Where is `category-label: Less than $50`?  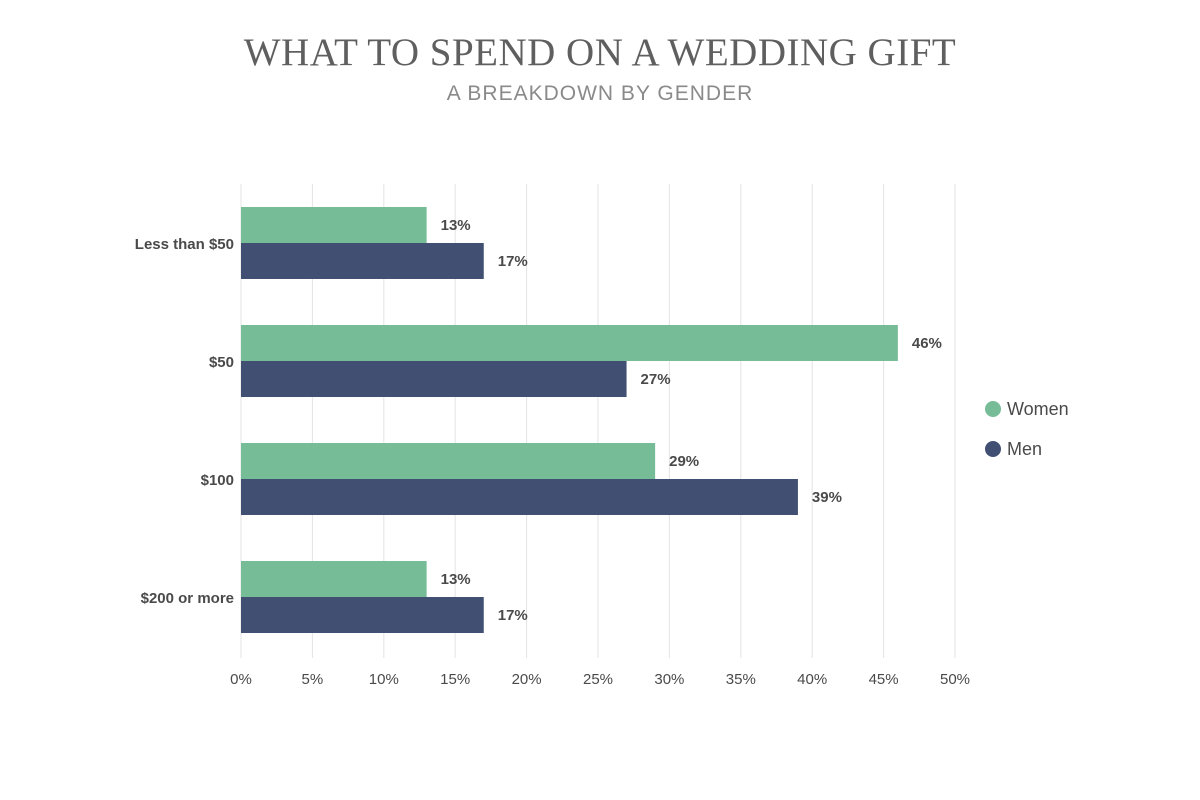
category-label: Less than $50 is located at coordinates (184, 244).